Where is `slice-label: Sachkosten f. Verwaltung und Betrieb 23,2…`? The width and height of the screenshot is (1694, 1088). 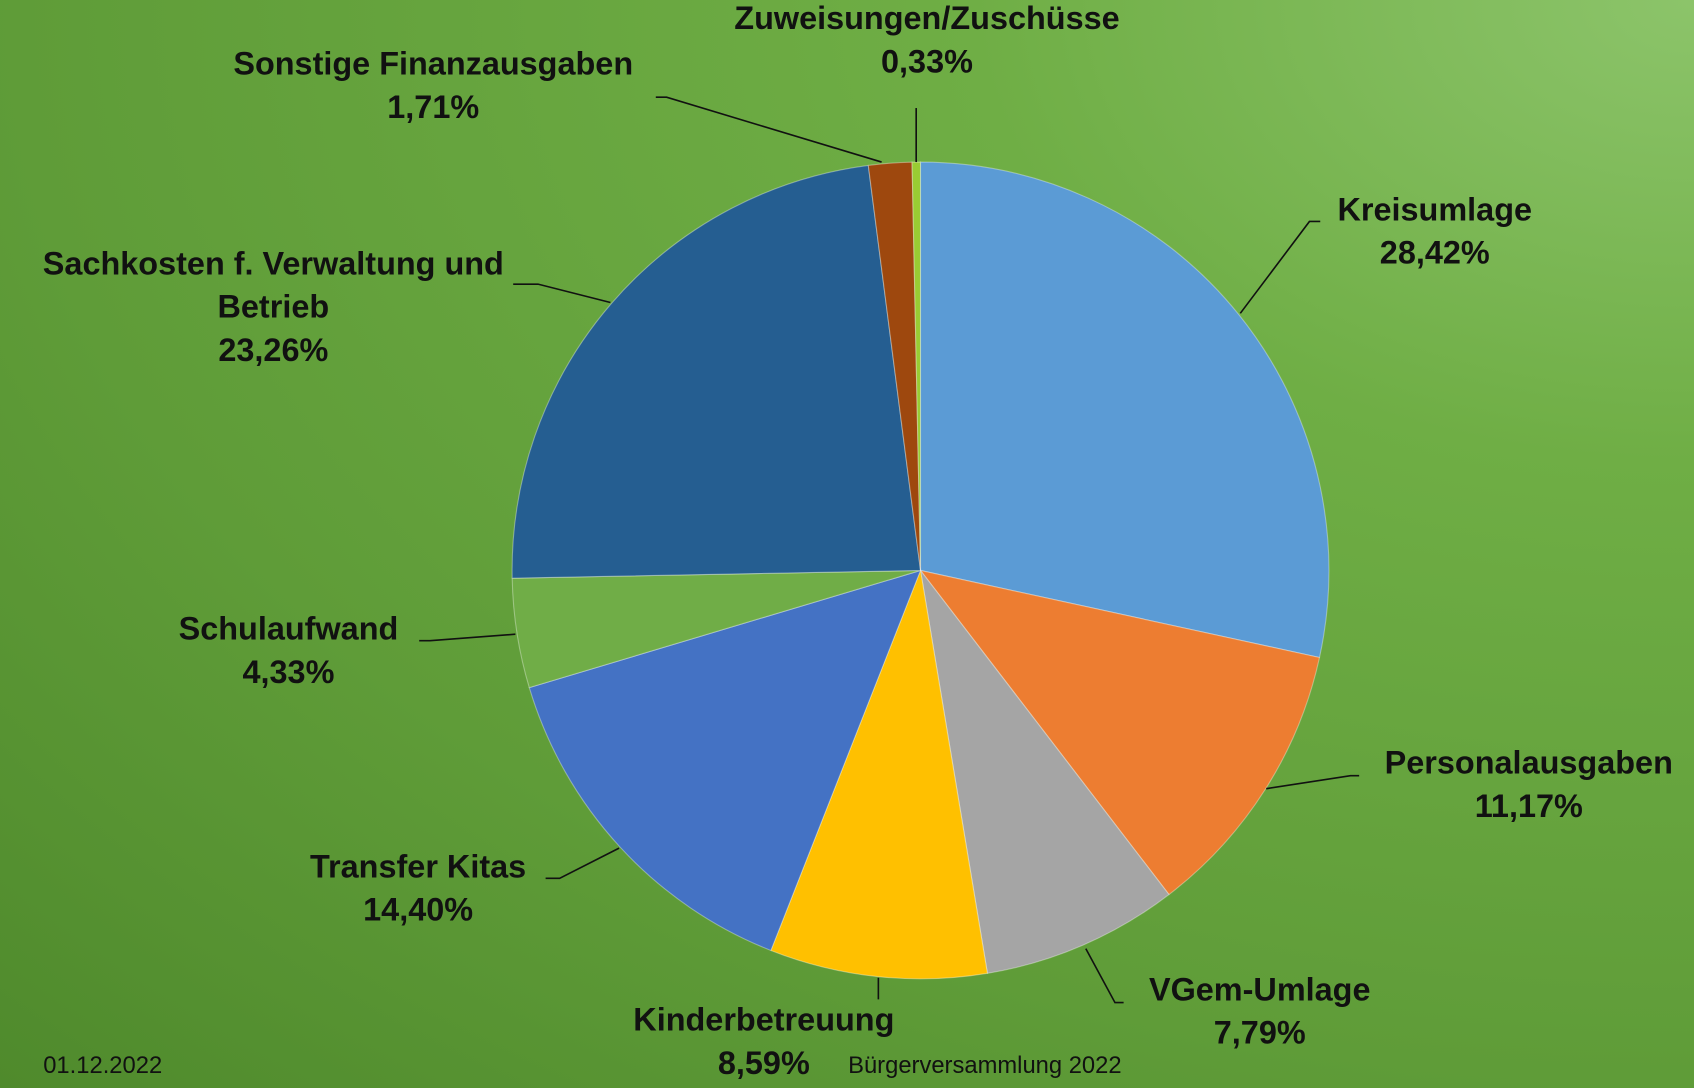
slice-label: Sachkosten f. Verwaltung und Betrieb 23,2… is located at coordinates (273, 308).